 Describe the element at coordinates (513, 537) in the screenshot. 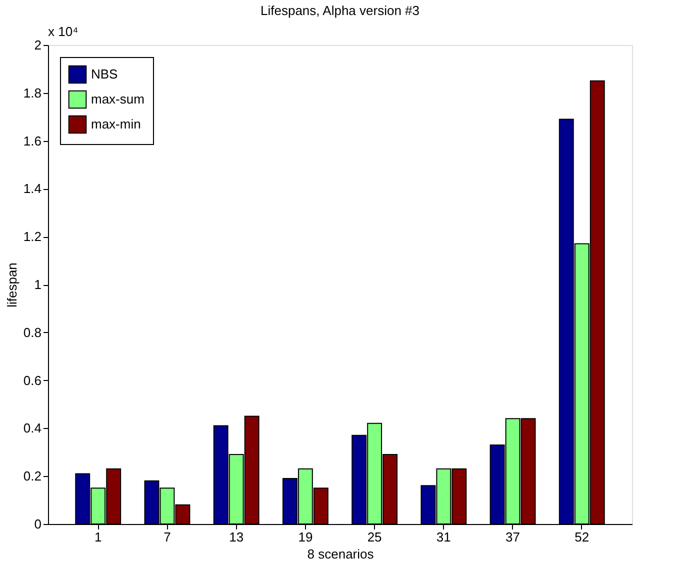

I see `x-tick-label: 37` at that location.